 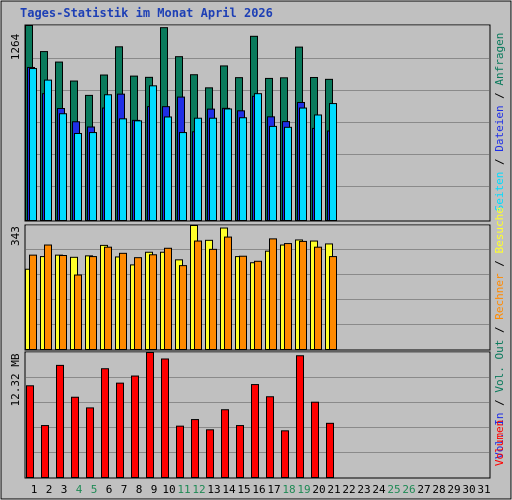 I want to click on x-tick-label: 31, so click(x=483, y=489).